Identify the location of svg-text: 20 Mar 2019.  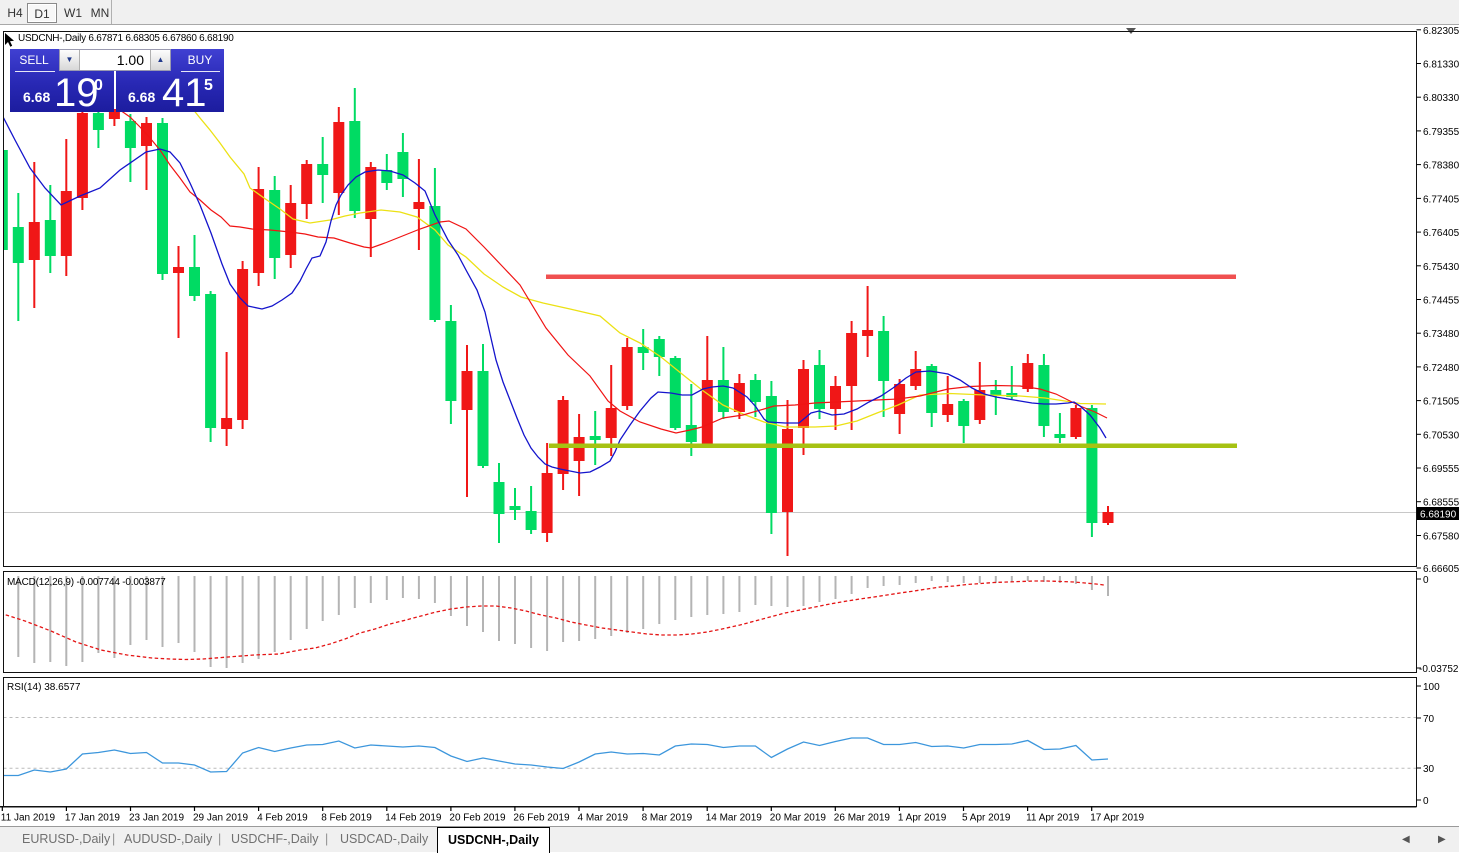
(798, 818).